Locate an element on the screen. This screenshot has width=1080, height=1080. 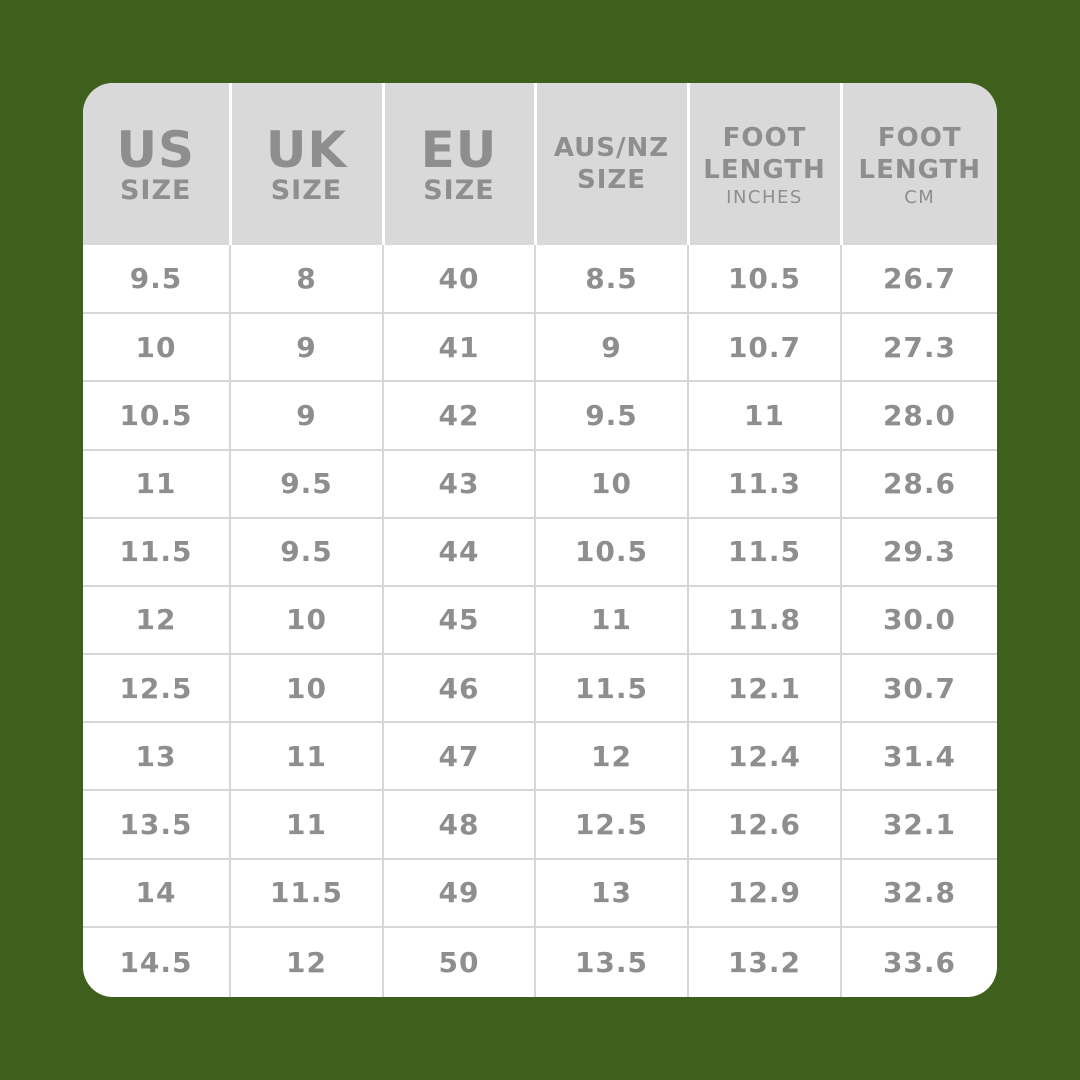
cell-uk-size: 8 is located at coordinates (307, 280).